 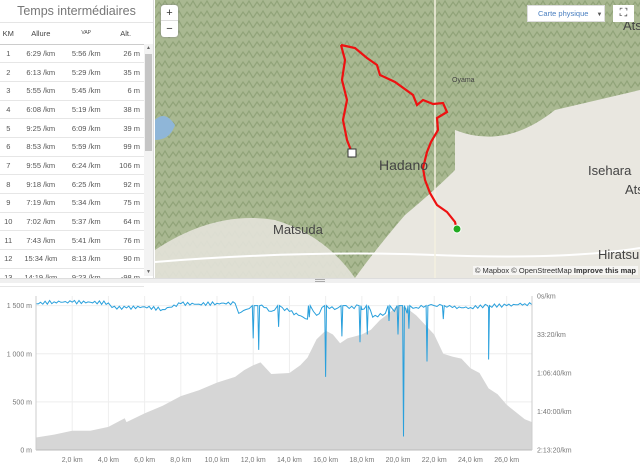 I want to click on split-pace: 8:53 /km, so click(x=41, y=147).